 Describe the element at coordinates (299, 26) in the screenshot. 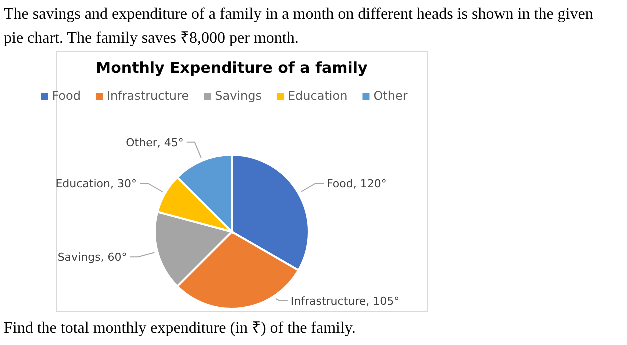

I see `text: The savings and expenditure of a family in a month on different heads is shown in the given pie chart. The family saves ₹8,000 per month.` at that location.